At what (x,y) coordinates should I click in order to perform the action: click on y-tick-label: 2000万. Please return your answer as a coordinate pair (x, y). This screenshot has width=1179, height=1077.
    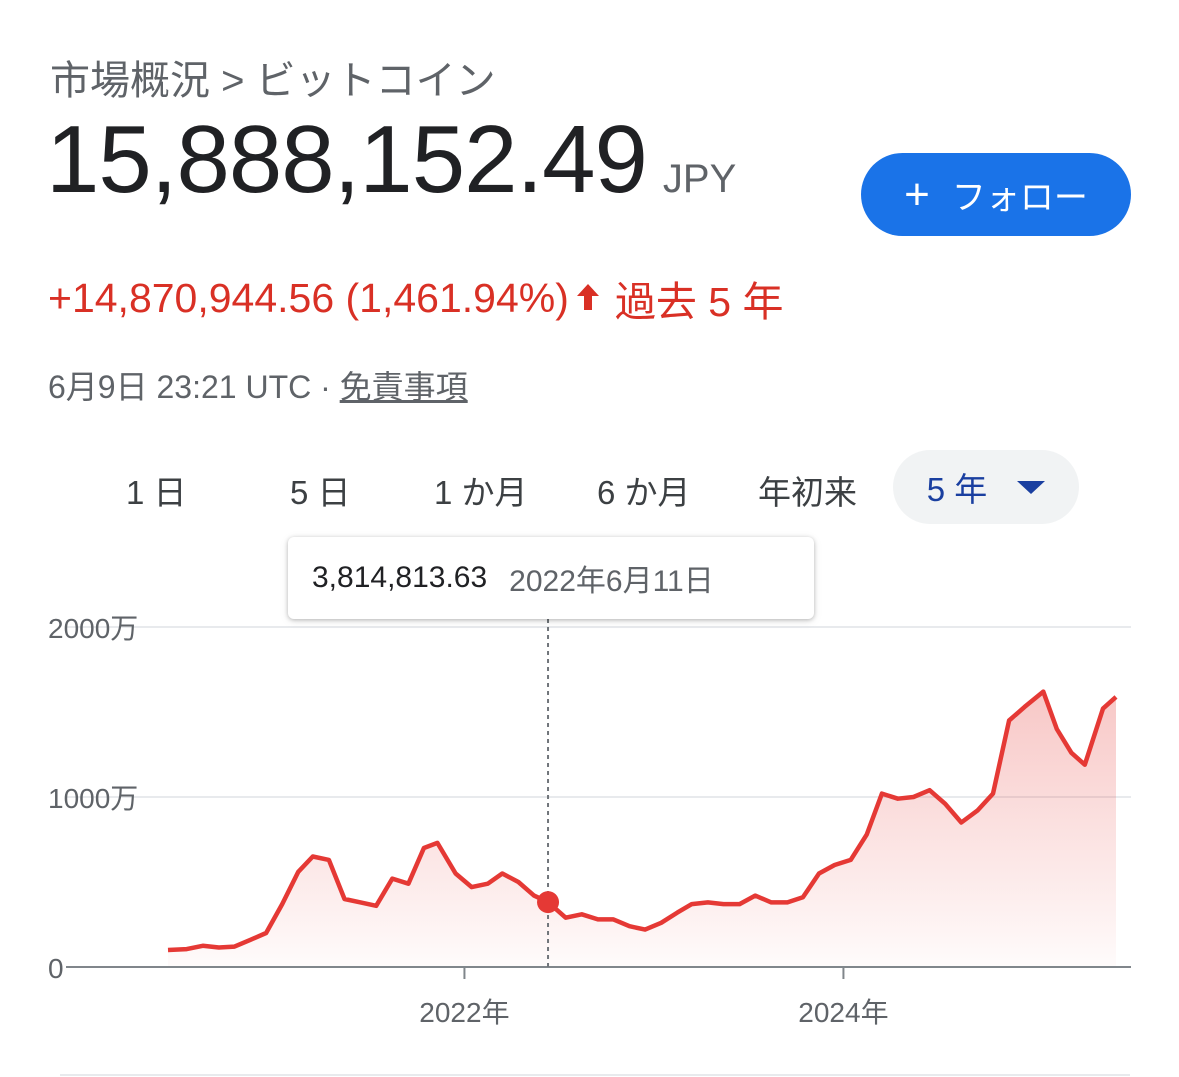
    Looking at the image, I should click on (93, 628).